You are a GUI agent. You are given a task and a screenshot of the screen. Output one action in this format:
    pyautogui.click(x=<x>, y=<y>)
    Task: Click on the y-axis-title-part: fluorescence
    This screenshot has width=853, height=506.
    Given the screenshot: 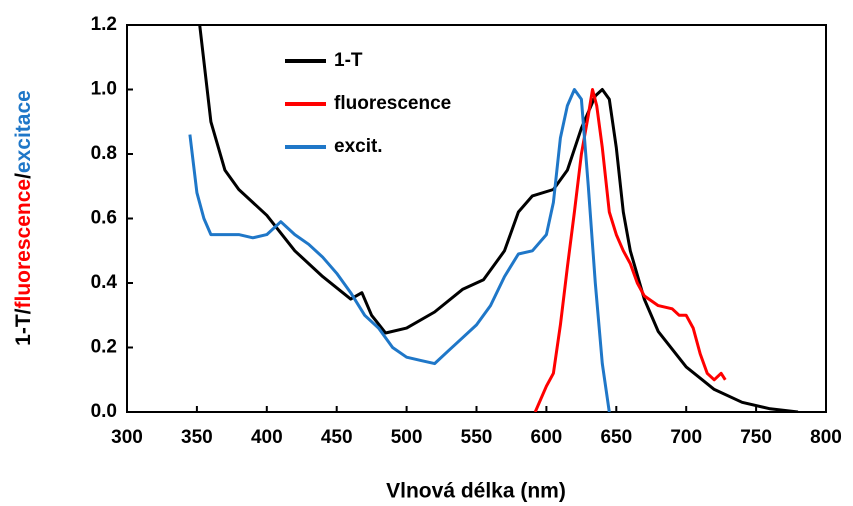 What is the action you would take?
    pyautogui.click(x=23, y=244)
    